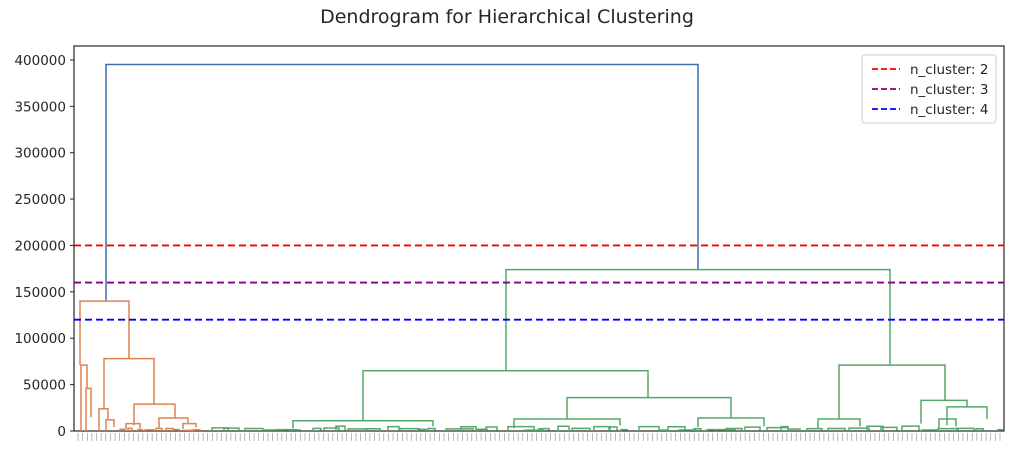 The image size is (1014, 466). What do you see at coordinates (40, 61) in the screenshot?
I see `y-tick-label: 400000` at bounding box center [40, 61].